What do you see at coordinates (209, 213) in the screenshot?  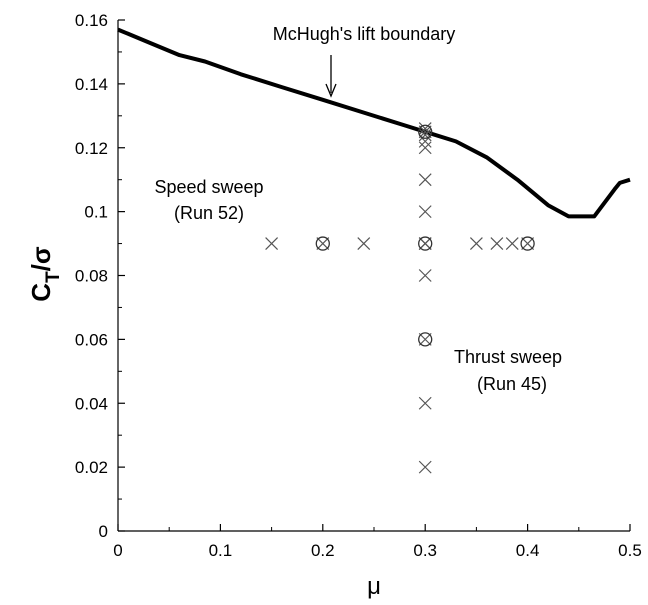 I see `annotation-speed2: (Run 52)` at bounding box center [209, 213].